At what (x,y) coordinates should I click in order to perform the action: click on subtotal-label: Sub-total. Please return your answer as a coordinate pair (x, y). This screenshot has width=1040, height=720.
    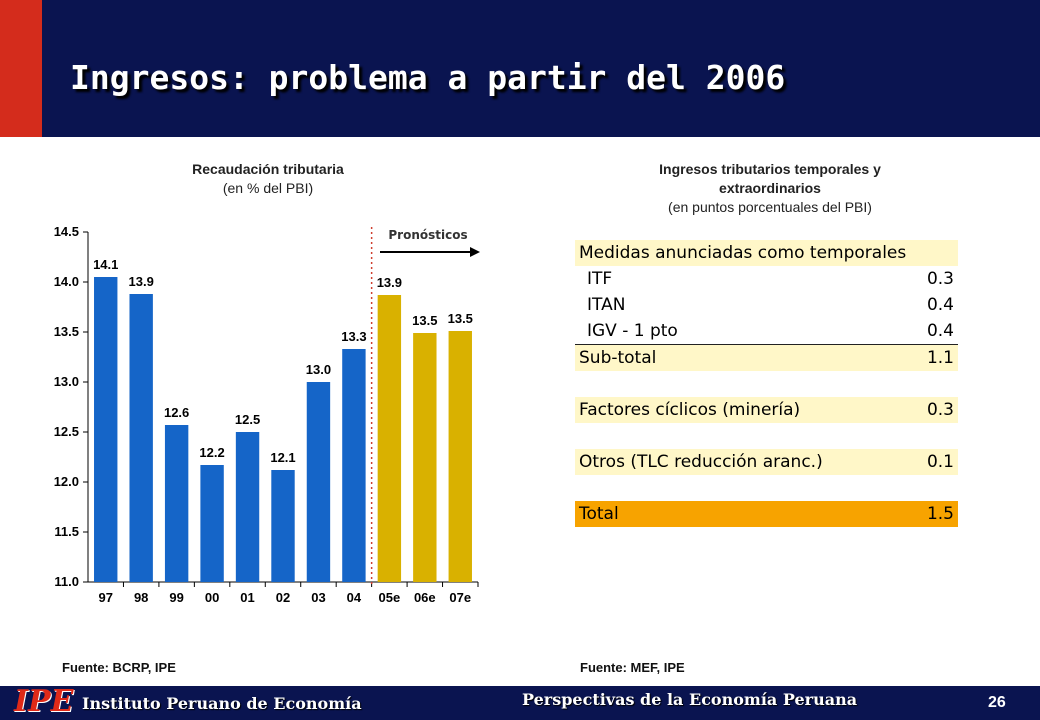
    Looking at the image, I should click on (743, 357).